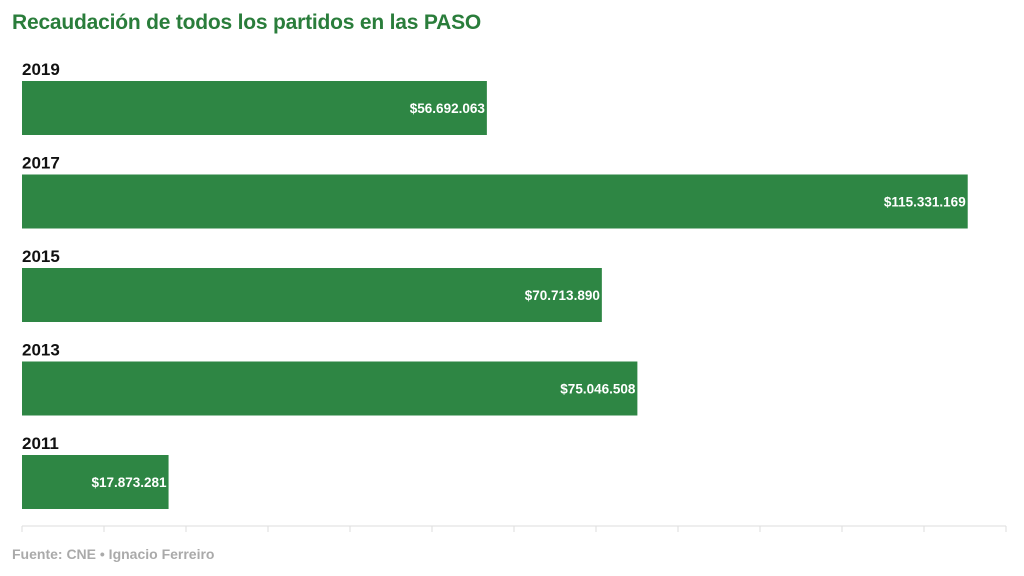 The height and width of the screenshot is (576, 1024). I want to click on value-label: $17.873.281, so click(129, 482).